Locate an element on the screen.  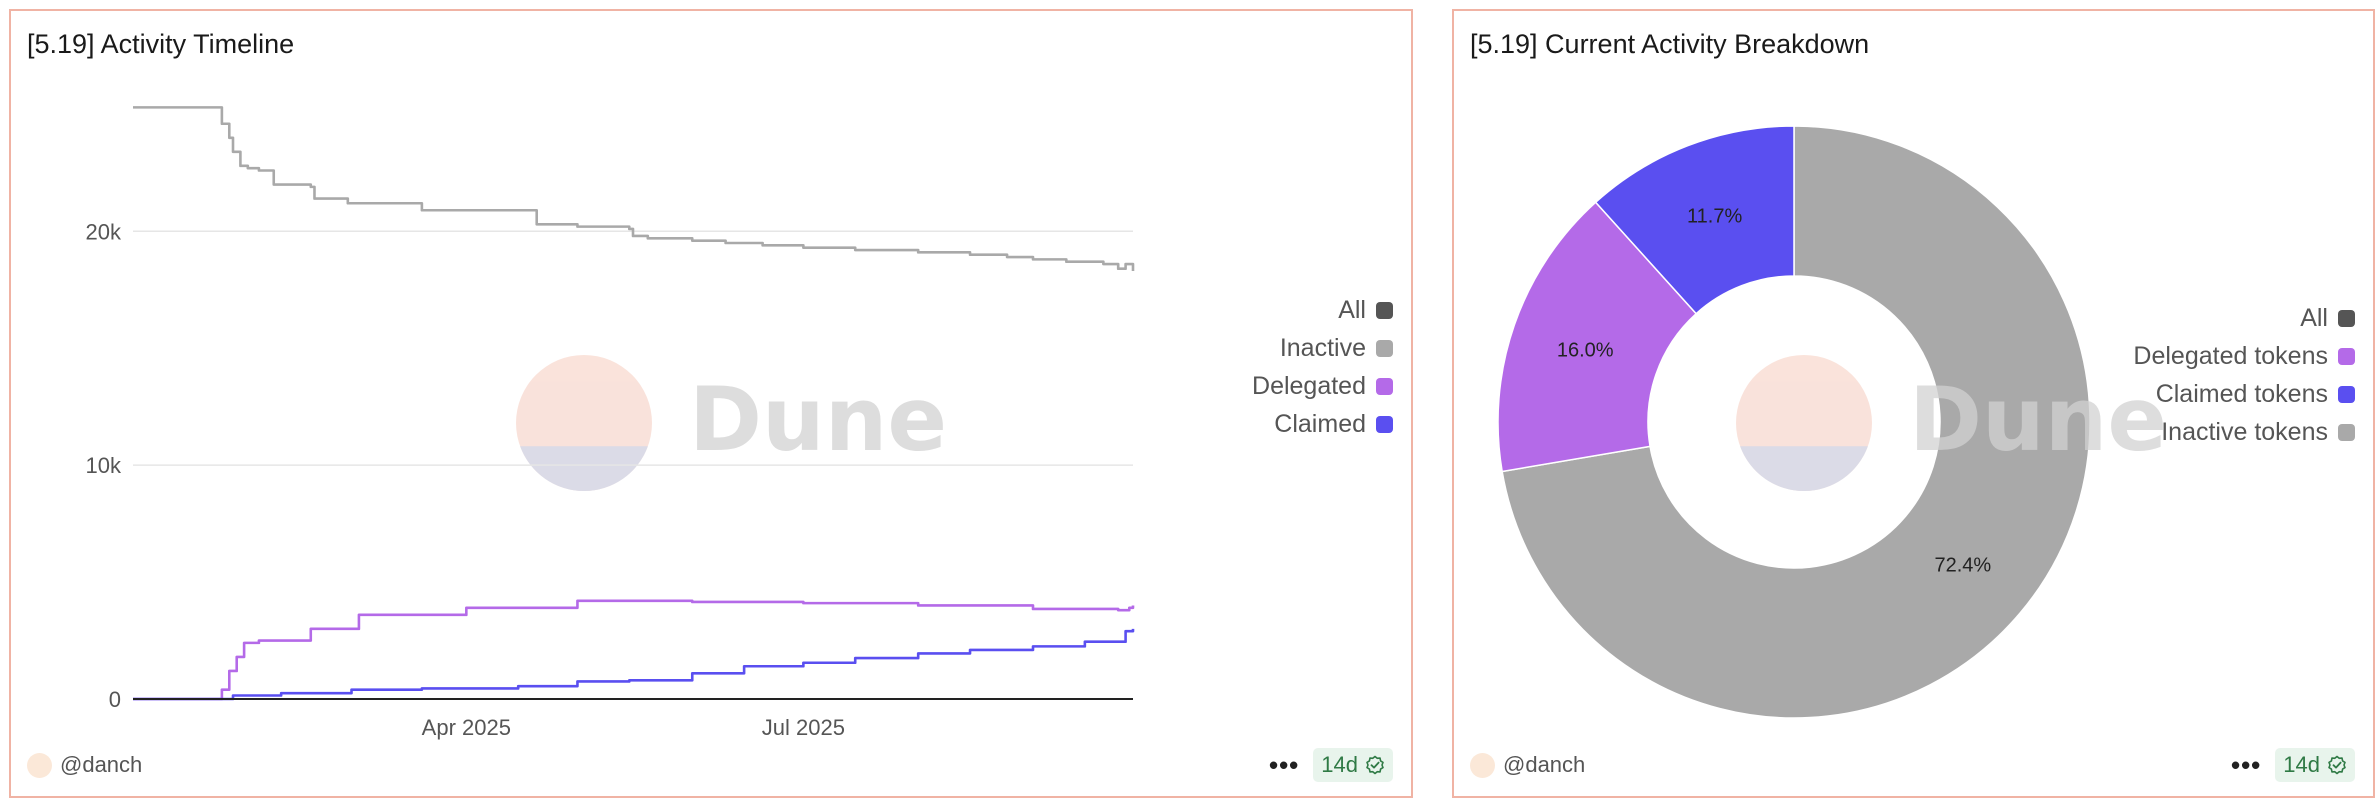
legend-label: Inactive is located at coordinates (1322, 347).